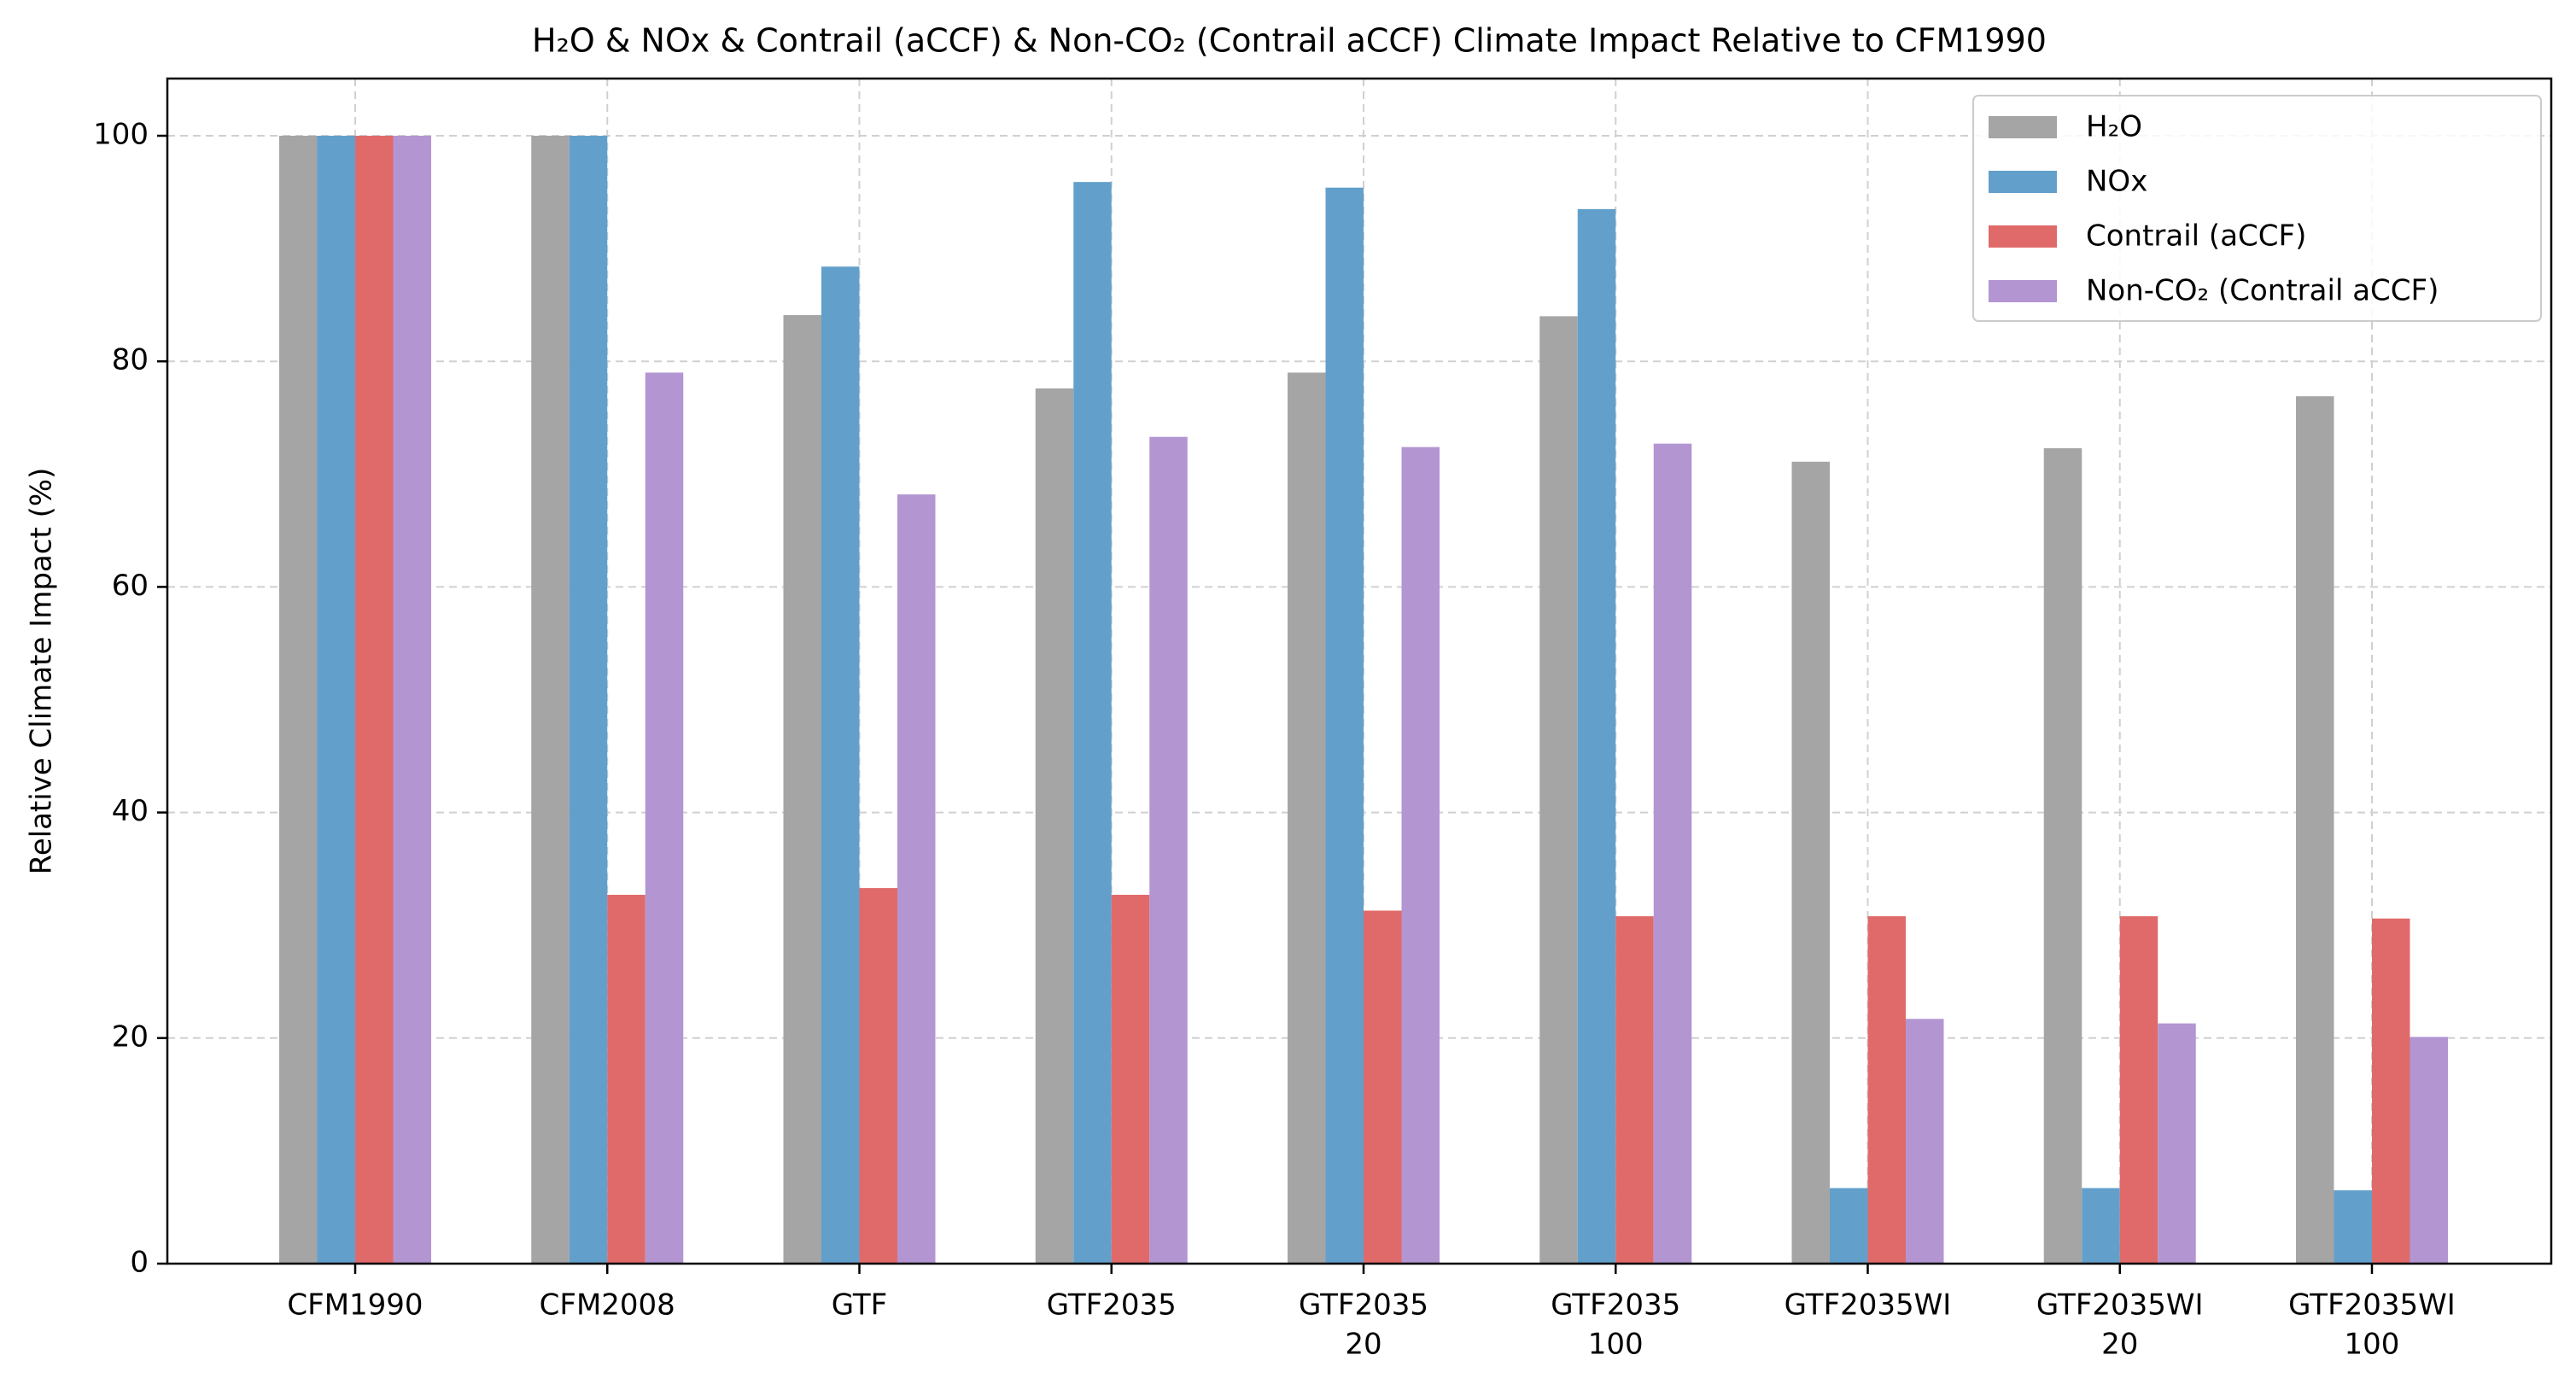 The image size is (2576, 1390). What do you see at coordinates (355, 1305) in the screenshot?
I see `x-tick-label: CFM1990` at bounding box center [355, 1305].